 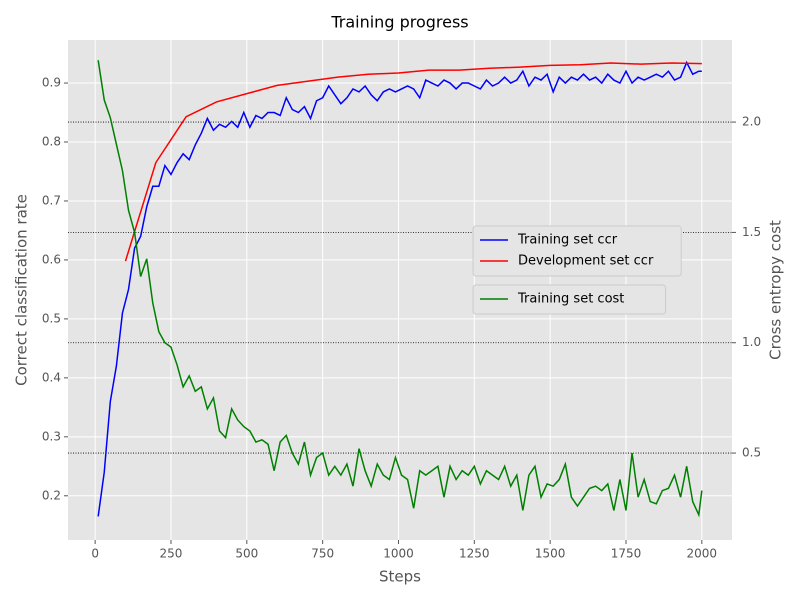 I want to click on y-tick-label: 0.2, so click(x=51, y=495).